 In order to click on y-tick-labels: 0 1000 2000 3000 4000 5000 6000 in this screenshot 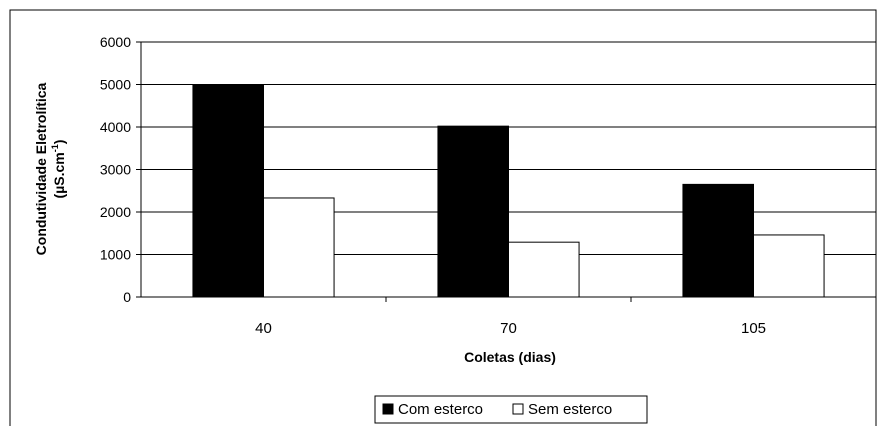, I will do `click(115, 169)`.